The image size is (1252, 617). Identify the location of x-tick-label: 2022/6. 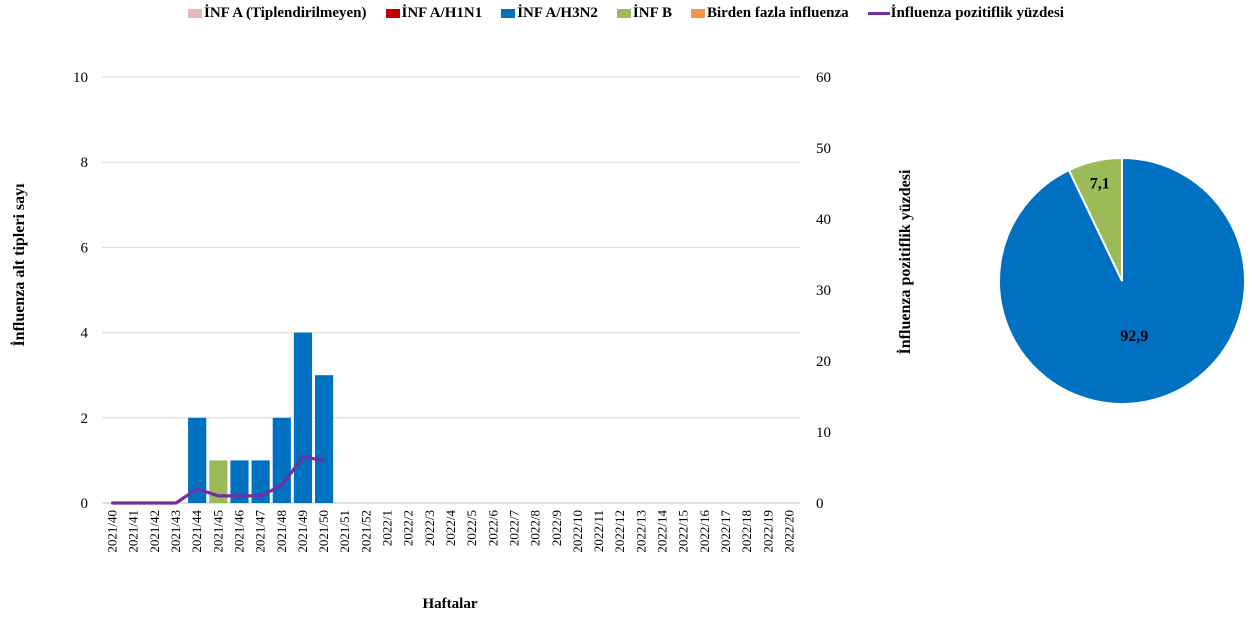
(492, 528).